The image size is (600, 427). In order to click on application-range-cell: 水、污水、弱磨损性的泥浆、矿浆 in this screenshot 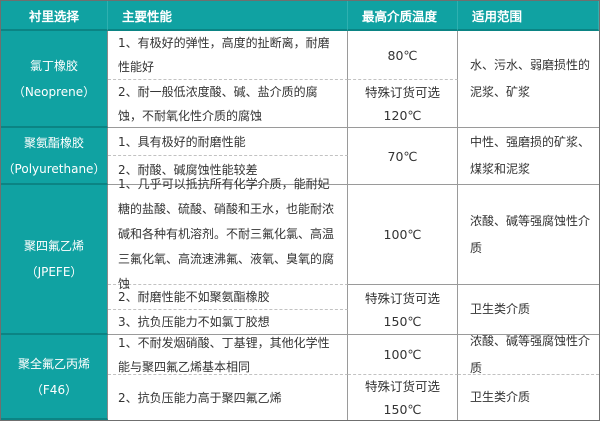, I will do `click(528, 79)`.